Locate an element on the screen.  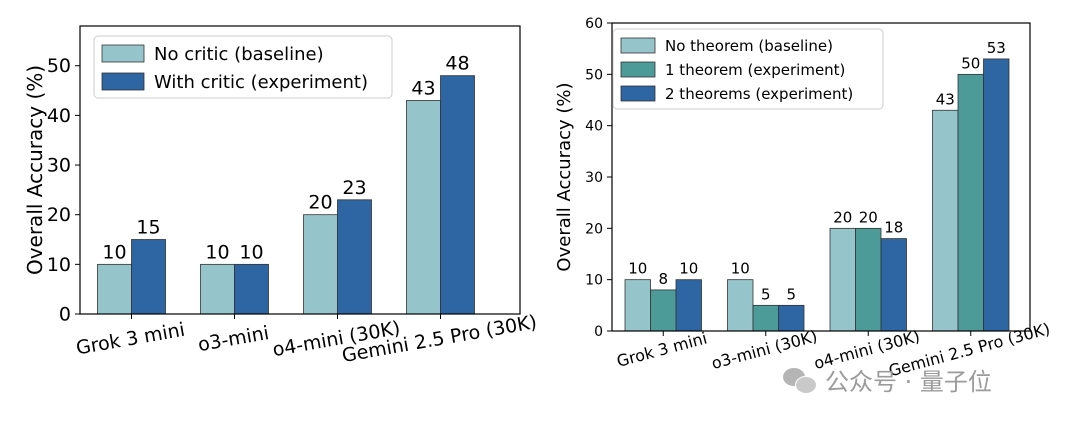
watermark-text: 公众号 · 量子位 is located at coordinates (908, 382).